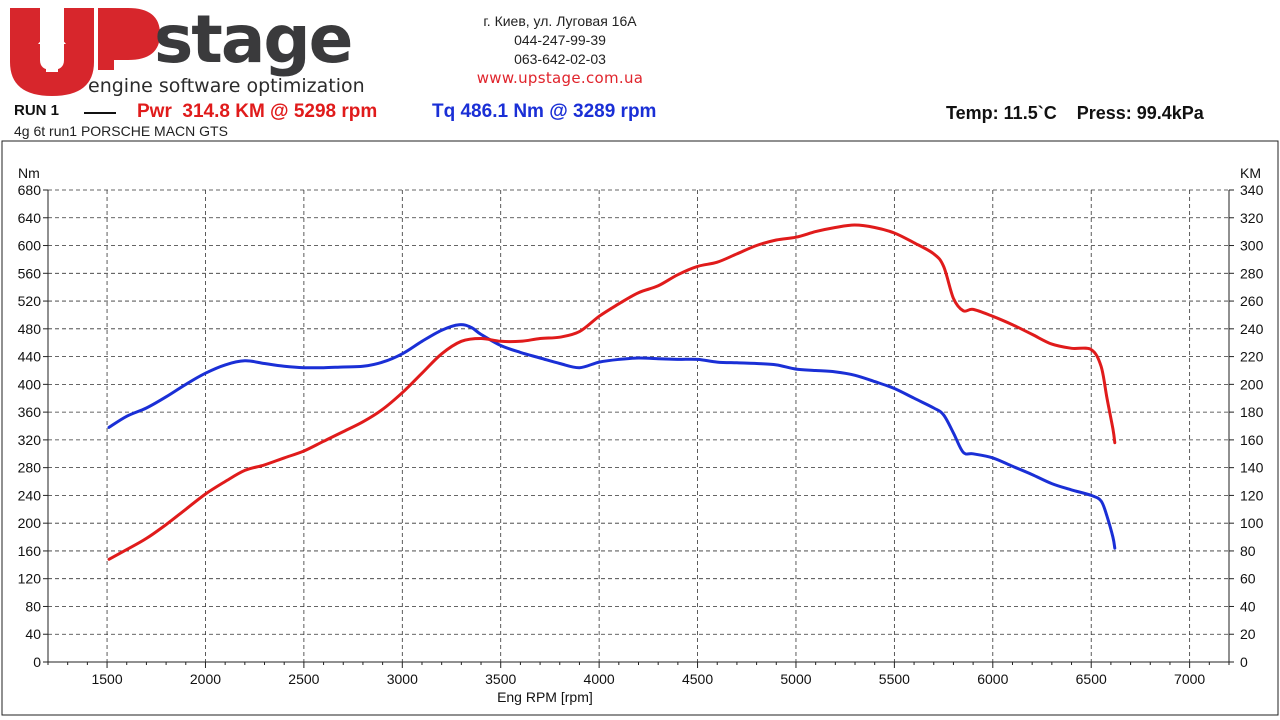 The width and height of the screenshot is (1280, 720). I want to click on torque-peak-text: Tq 486.1 Nm @ 3289 rpm, so click(544, 111).